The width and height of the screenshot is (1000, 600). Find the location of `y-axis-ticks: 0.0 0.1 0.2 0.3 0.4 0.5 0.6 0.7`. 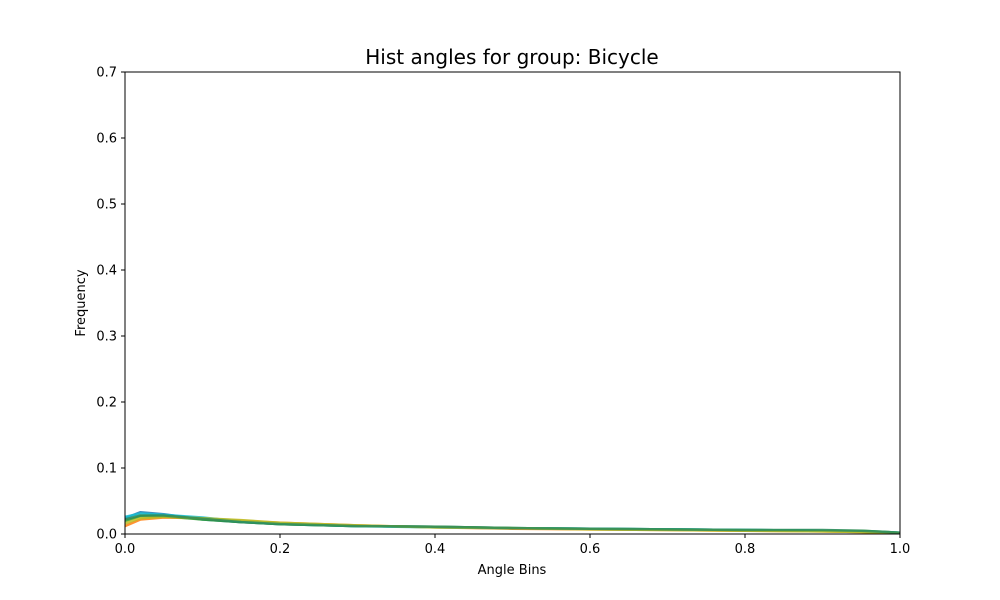

y-axis-ticks: 0.0 0.1 0.2 0.3 0.4 0.5 0.6 0.7 is located at coordinates (110, 304).